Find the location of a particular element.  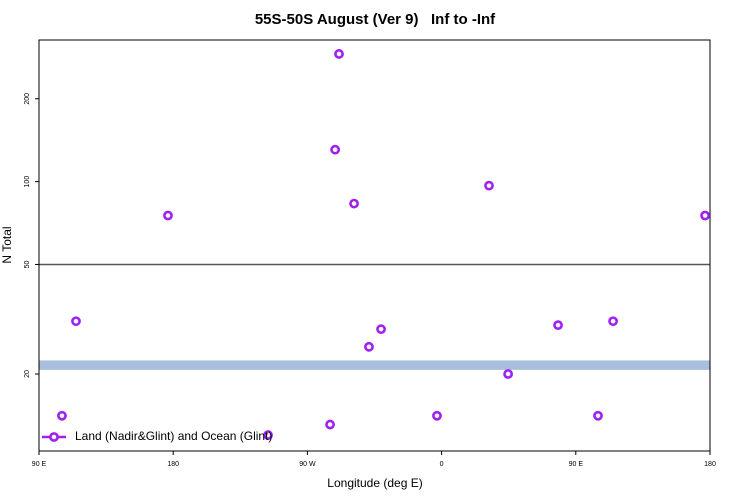

y-tick-label: 50 is located at coordinates (27, 264).